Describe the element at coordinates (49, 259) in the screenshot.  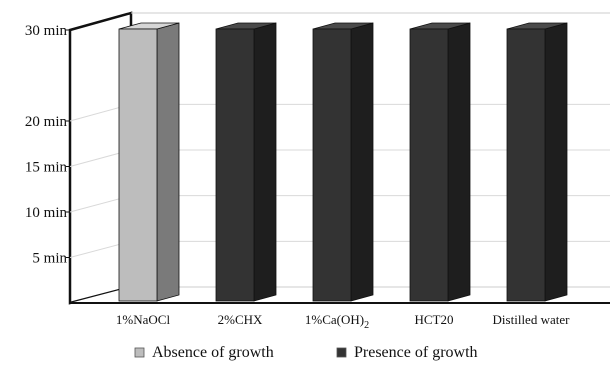
I see `y-tick-label: 5 min` at that location.